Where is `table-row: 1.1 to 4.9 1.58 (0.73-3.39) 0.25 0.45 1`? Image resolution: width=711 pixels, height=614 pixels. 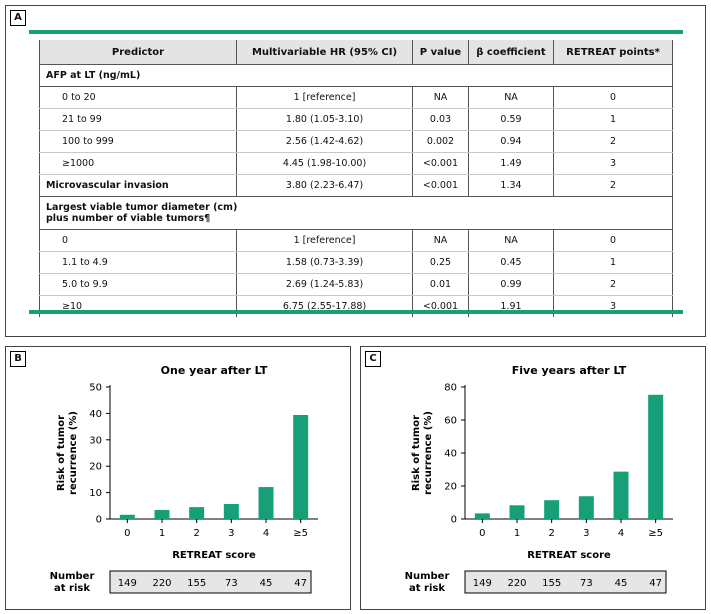 table-row: 1.1 to 4.9 1.58 (0.73-3.39) 0.25 0.45 1 is located at coordinates (356, 262).